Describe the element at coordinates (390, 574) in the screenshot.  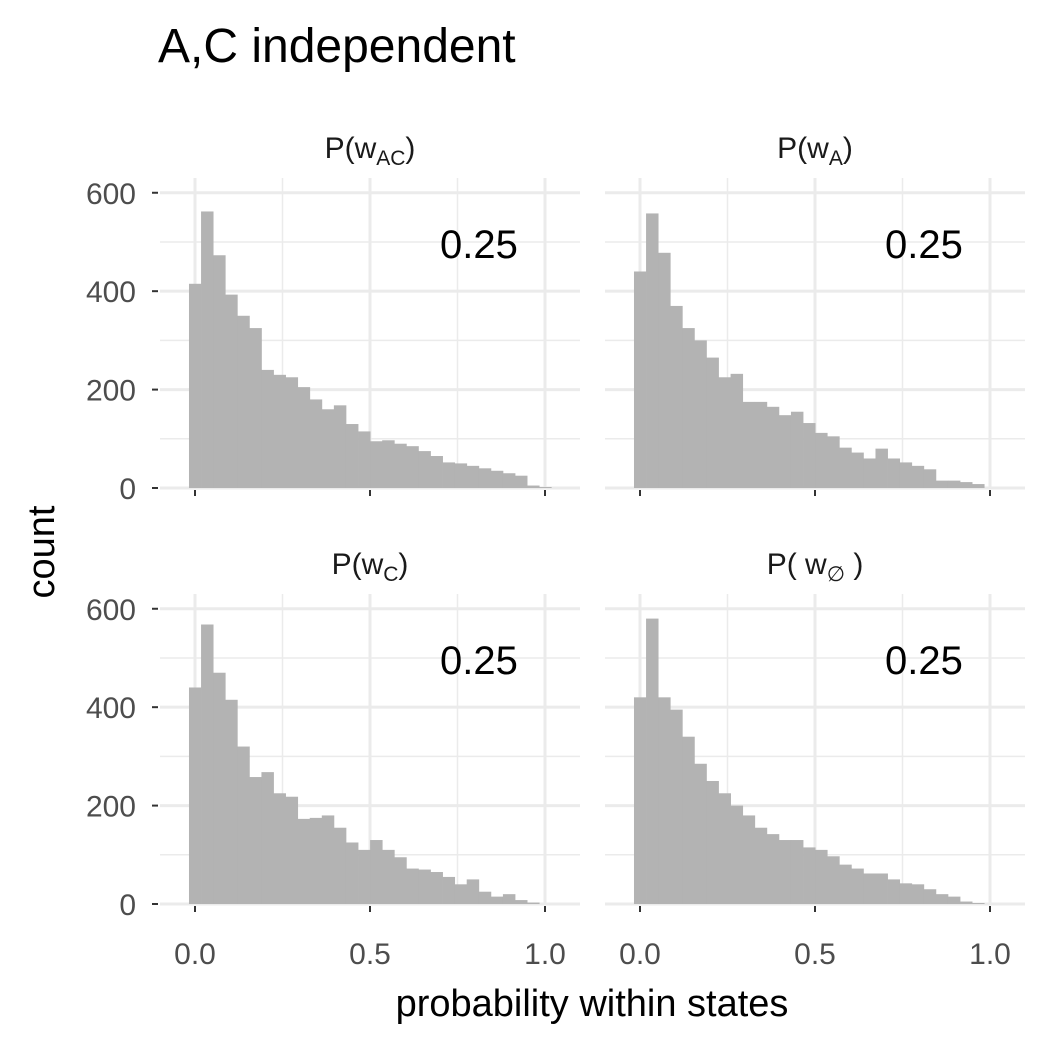
I see `strip-label-subscript: C` at that location.